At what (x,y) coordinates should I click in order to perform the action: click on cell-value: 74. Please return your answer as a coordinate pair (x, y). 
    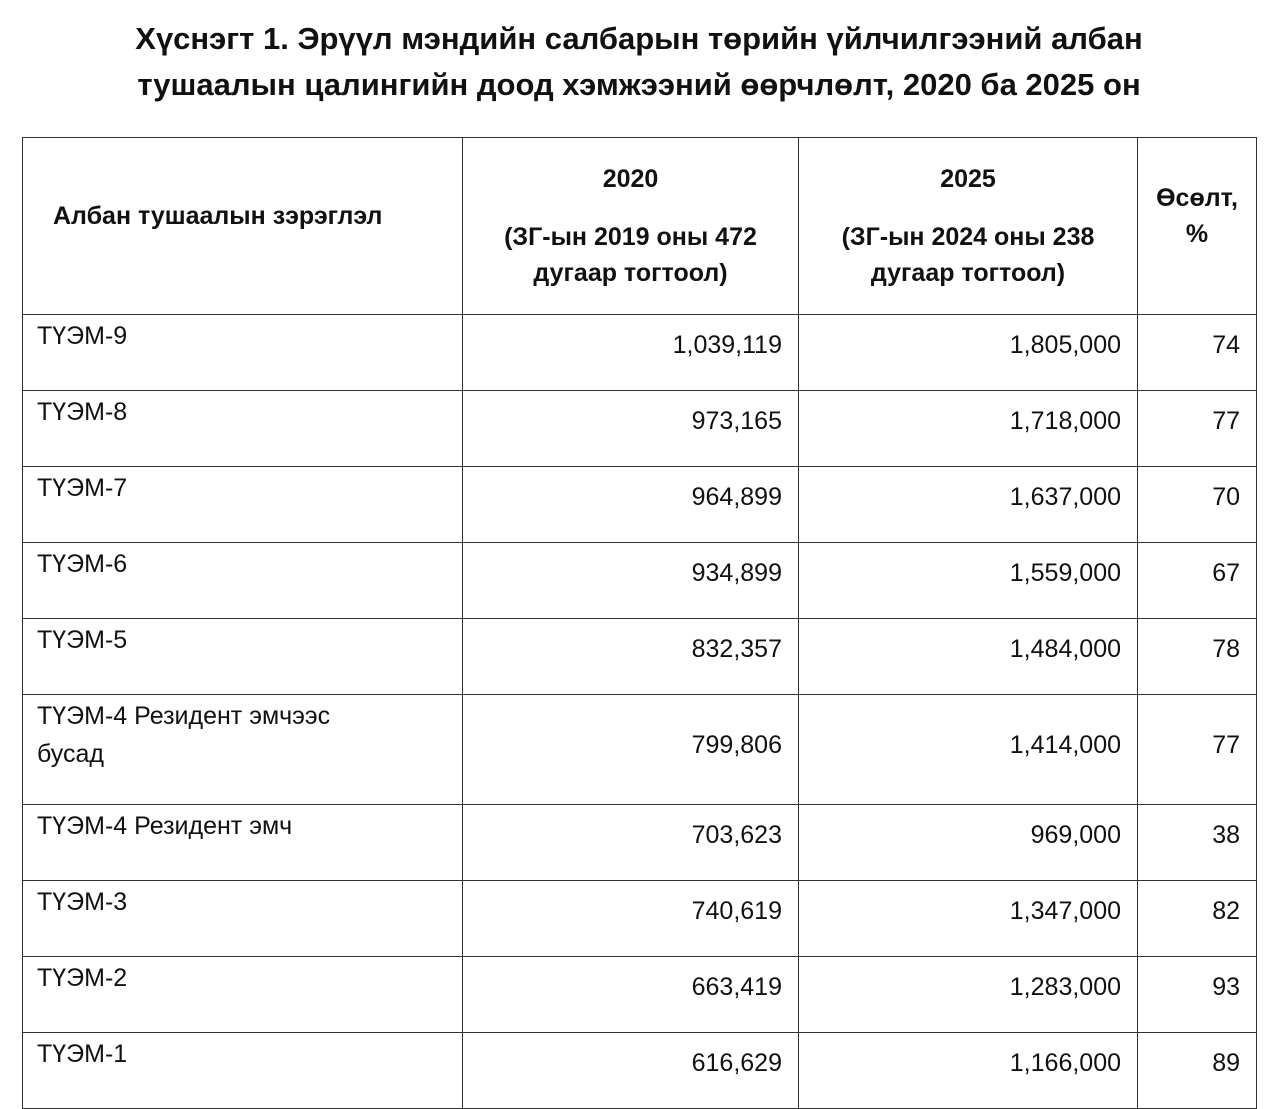
    Looking at the image, I should click on (1197, 352).